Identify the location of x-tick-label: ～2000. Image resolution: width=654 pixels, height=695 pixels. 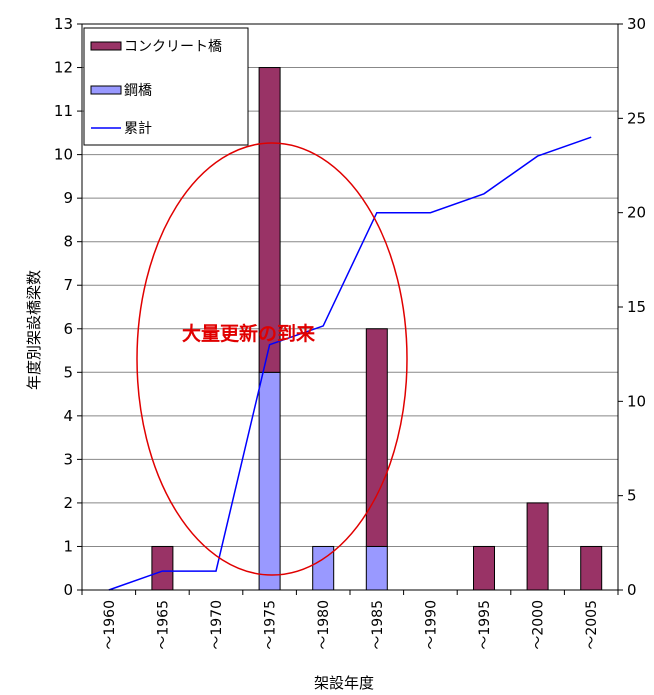
(539, 625).